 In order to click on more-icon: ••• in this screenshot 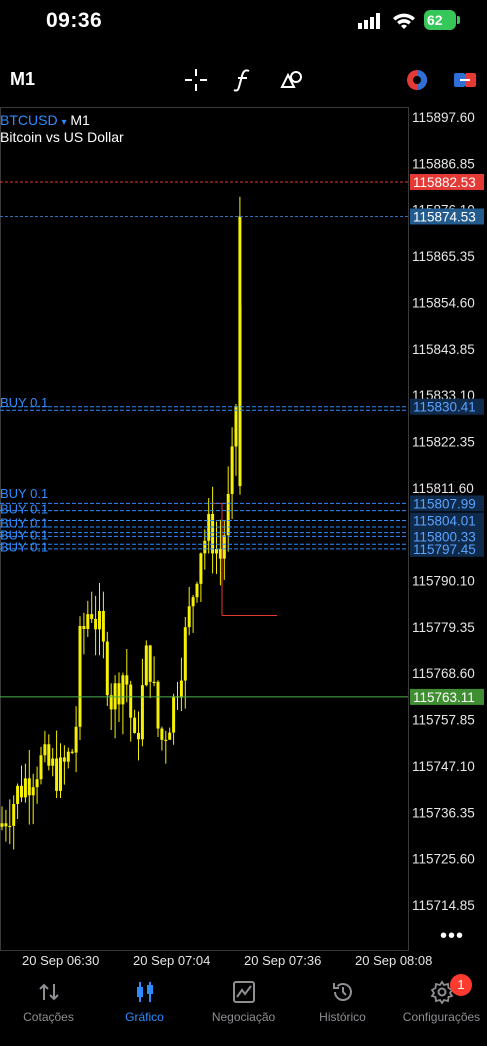, I will do `click(452, 936)`.